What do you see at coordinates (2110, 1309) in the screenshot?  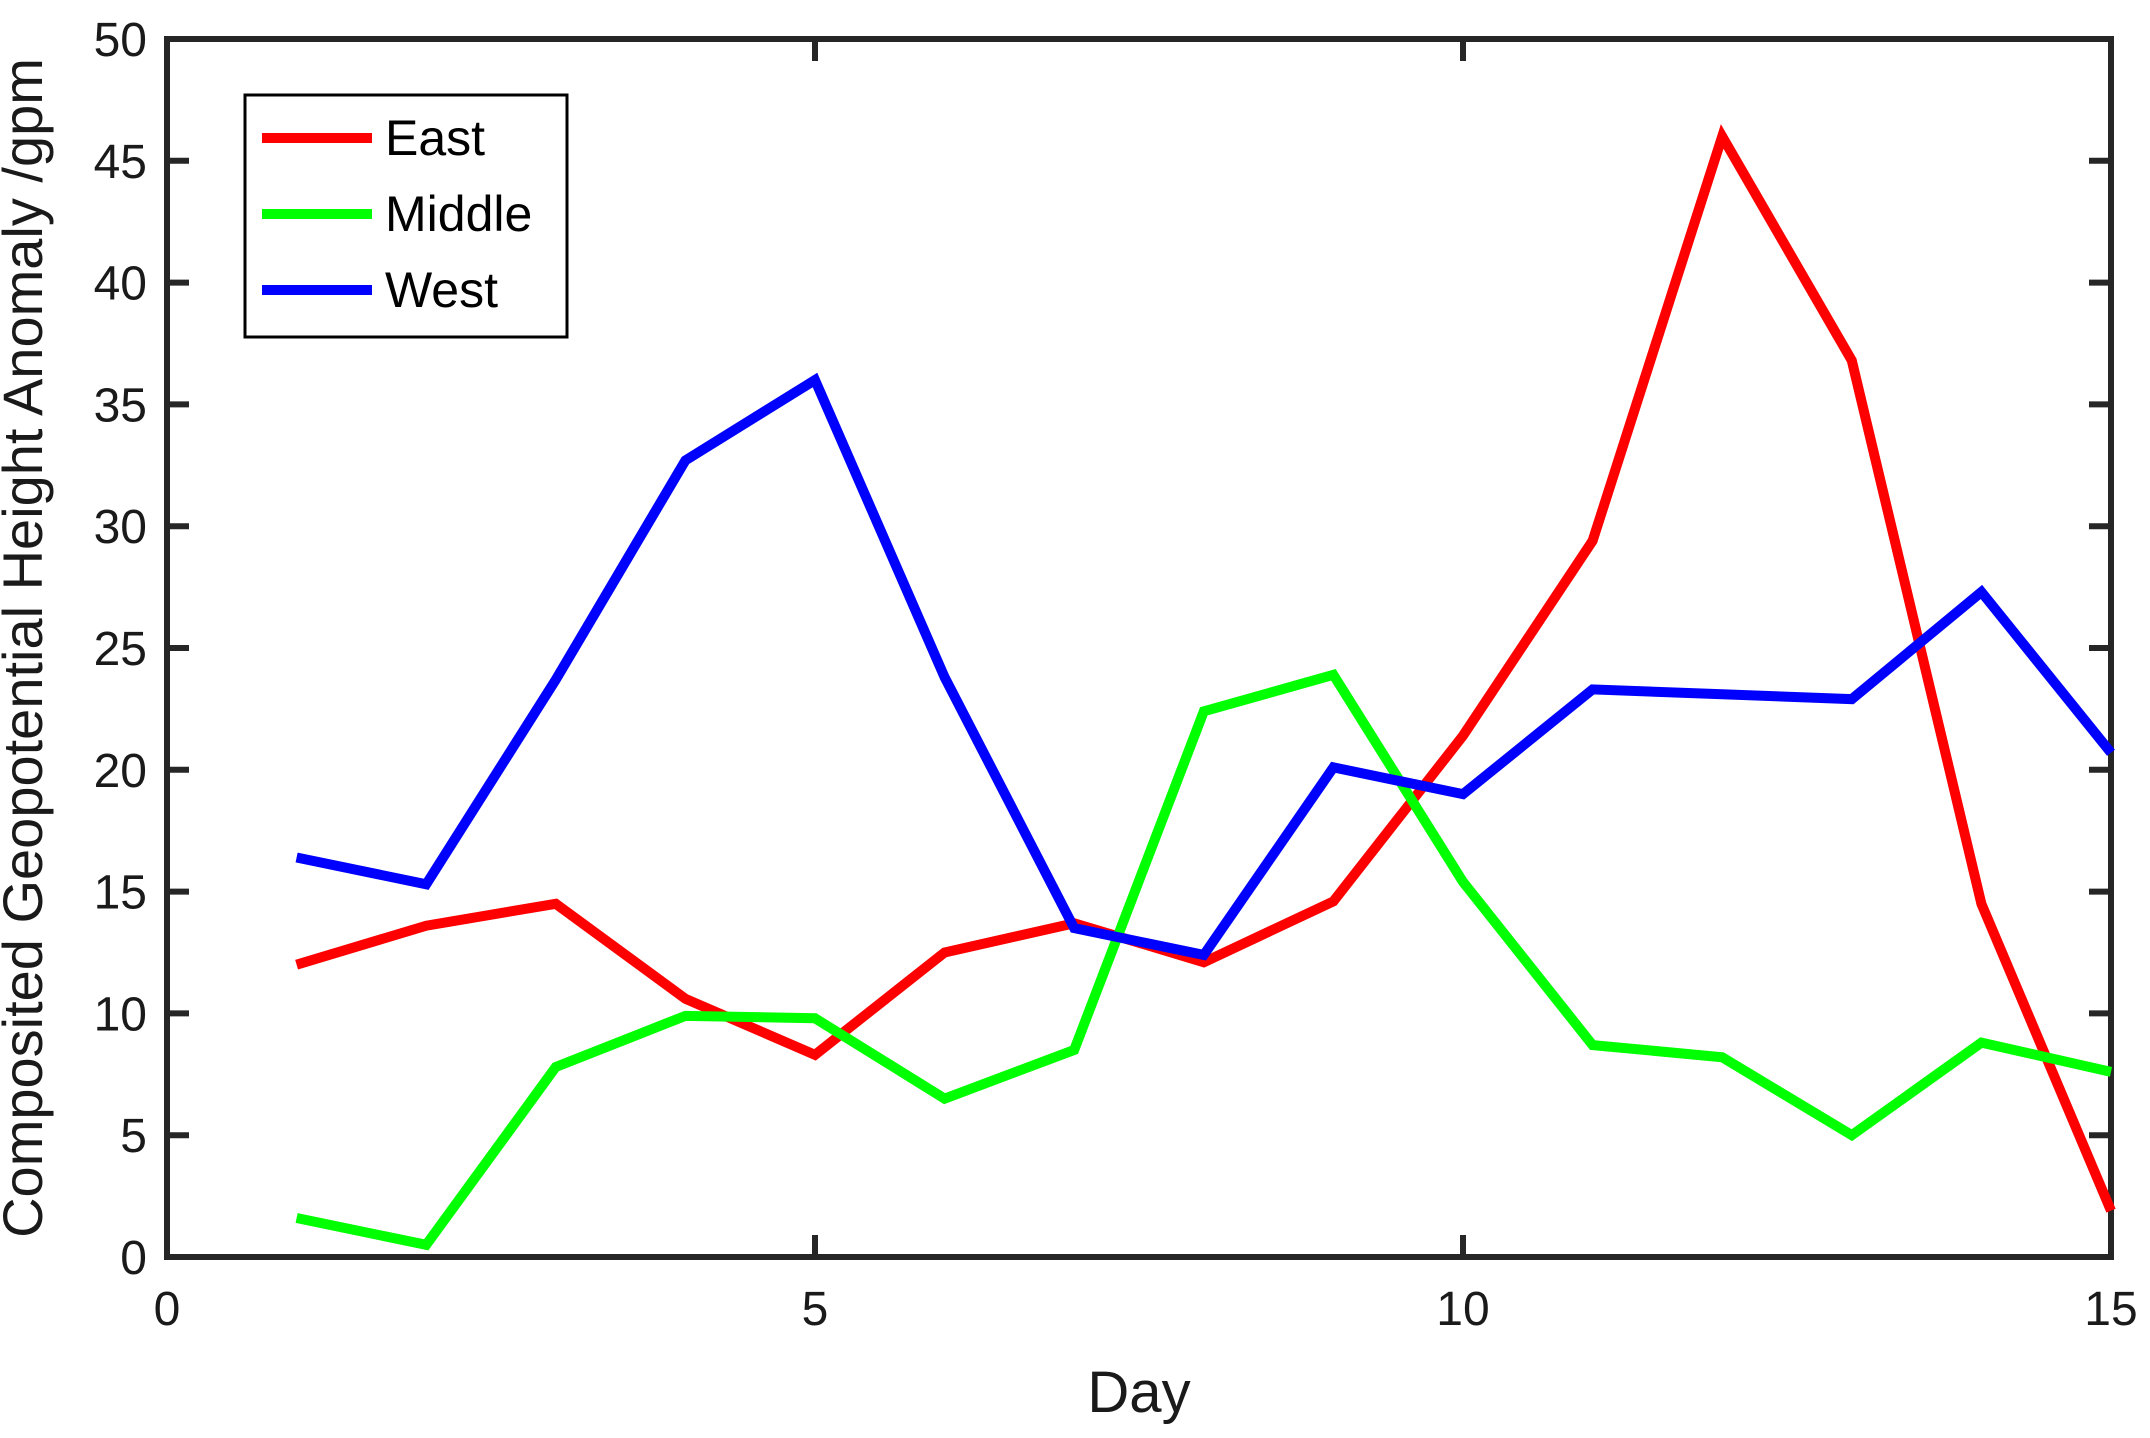 I see `x-tick-label: 15` at bounding box center [2110, 1309].